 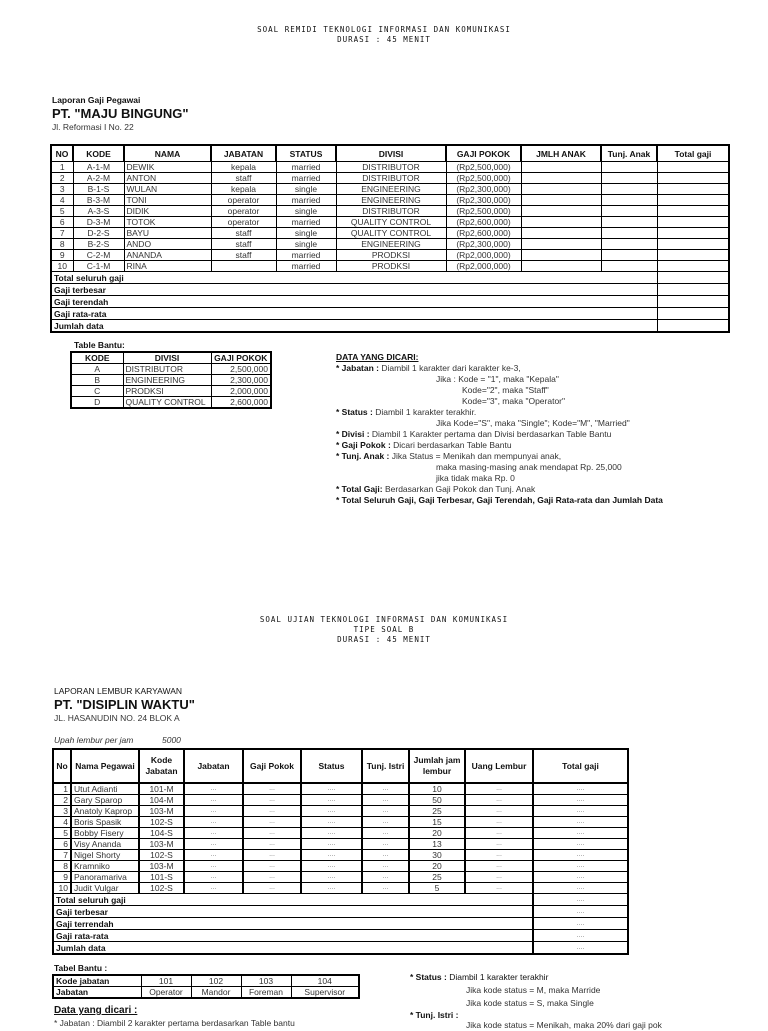 I want to click on column-header: GAJI POKOK, so click(x=241, y=357).